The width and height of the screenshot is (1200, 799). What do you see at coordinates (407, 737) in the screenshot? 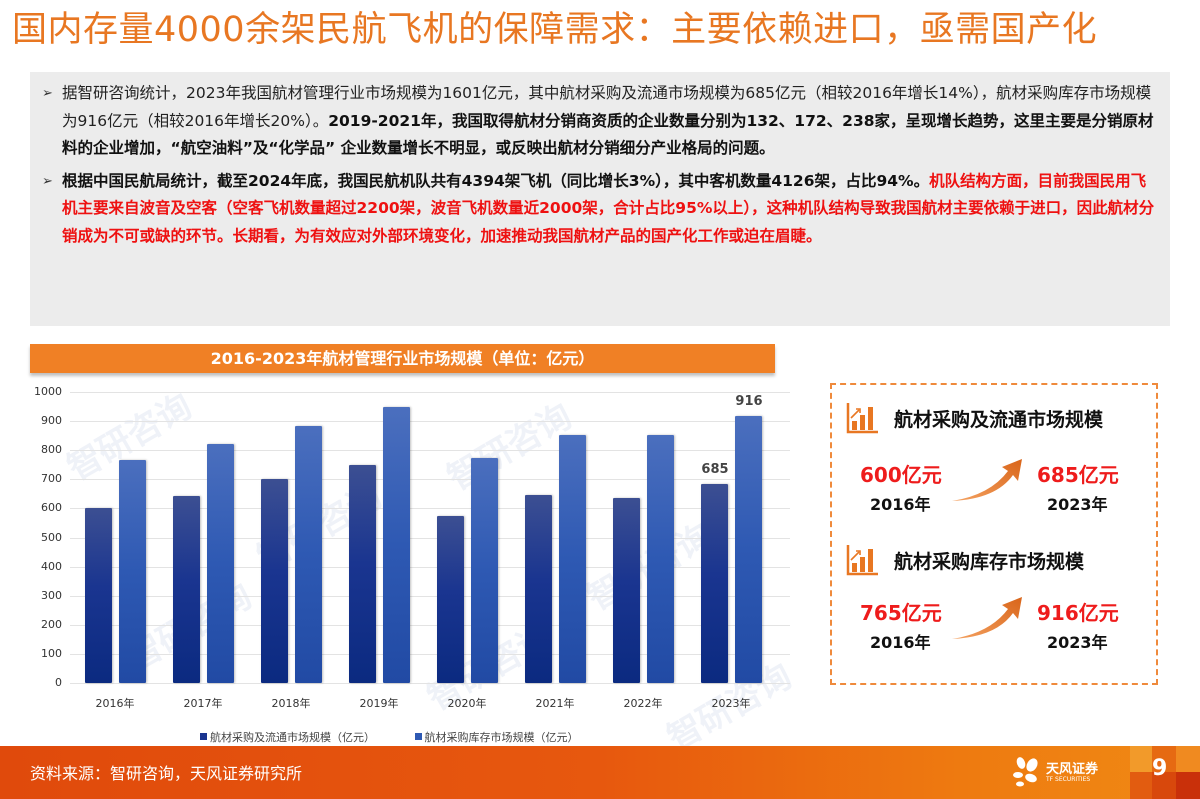
I see `chart-legend: 航材采购及流通市场规模（亿元） 航材采购库存市场规模（亿元）` at bounding box center [407, 737].